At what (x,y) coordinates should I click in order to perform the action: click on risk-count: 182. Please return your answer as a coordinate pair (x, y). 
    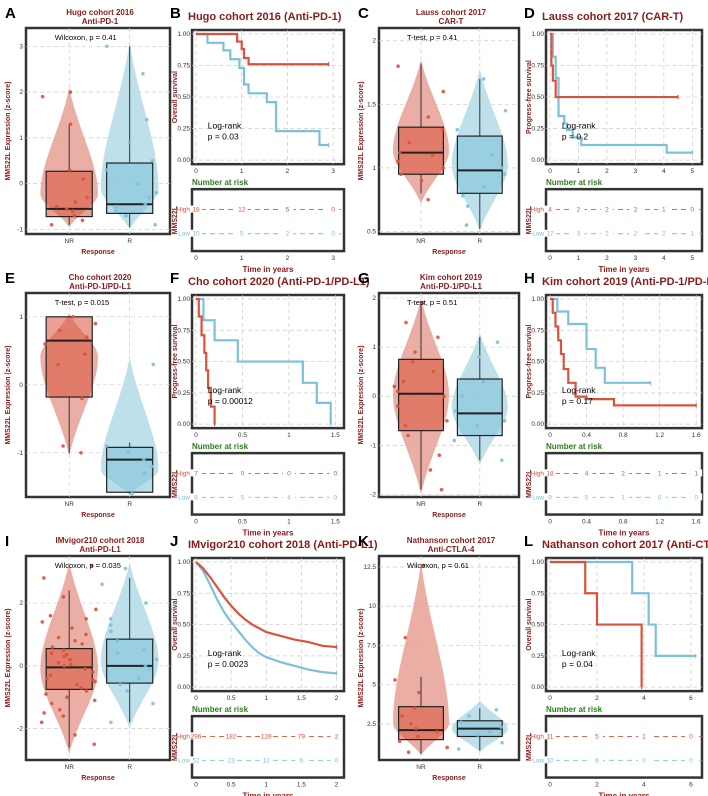
    Looking at the image, I should click on (231, 736).